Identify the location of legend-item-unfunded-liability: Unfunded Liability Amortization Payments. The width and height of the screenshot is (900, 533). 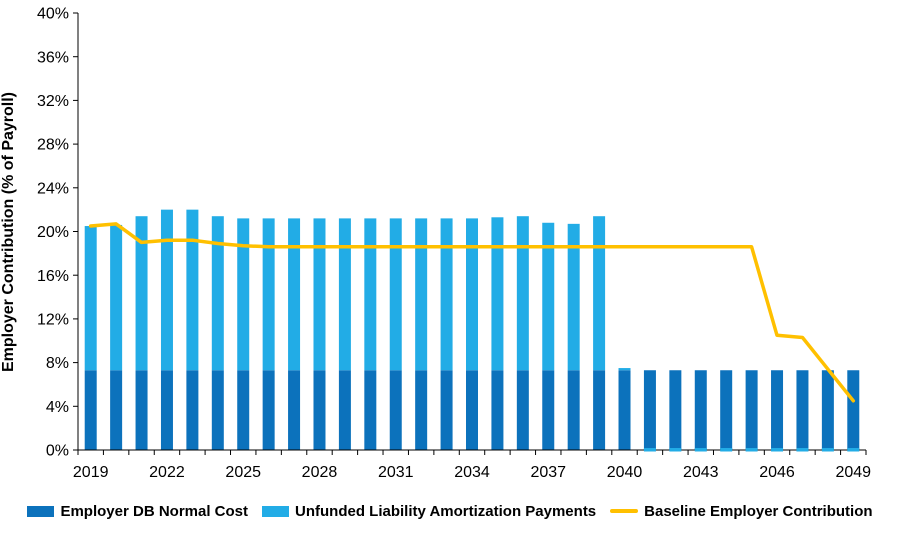
(429, 511).